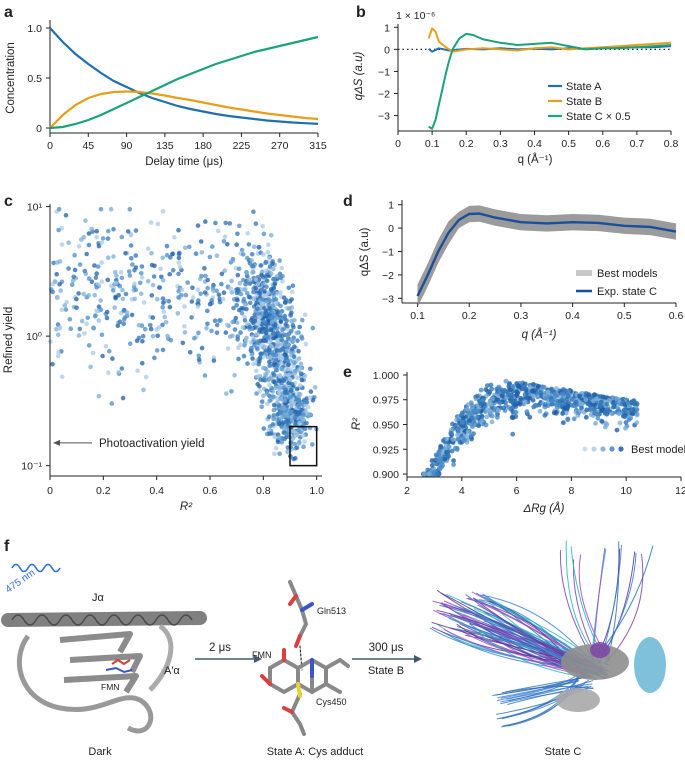  Describe the element at coordinates (384, 94) in the screenshot. I see `chart-b-ytick-label: −2` at that location.